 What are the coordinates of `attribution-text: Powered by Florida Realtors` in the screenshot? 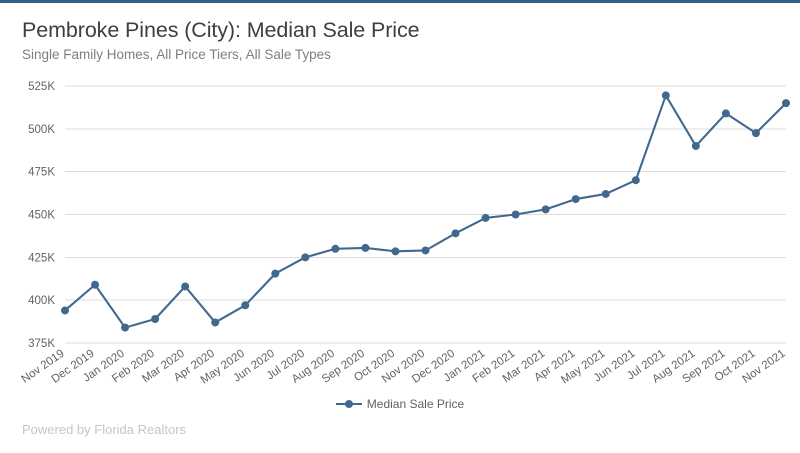 It's located at (104, 429).